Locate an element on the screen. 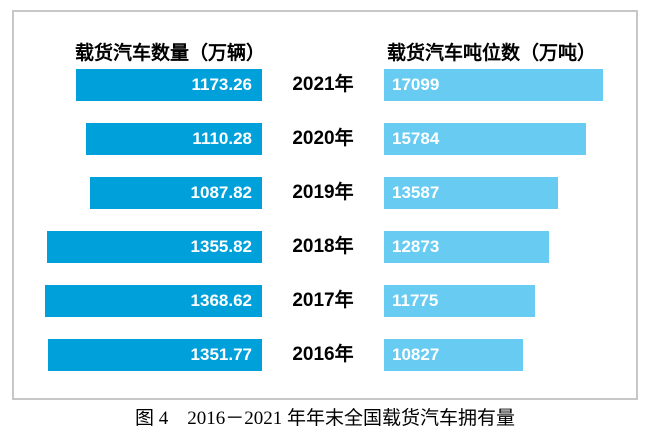  left-bar-value: 1173.26 is located at coordinates (221, 84).